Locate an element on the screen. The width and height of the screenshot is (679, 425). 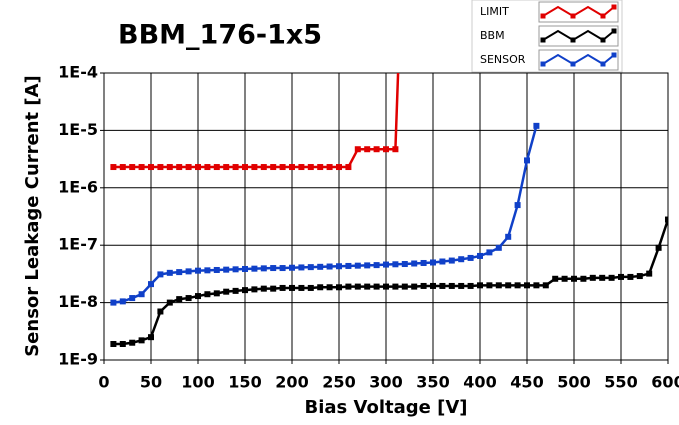
x-axis-title: Bias Voltage [V] is located at coordinates (386, 407).